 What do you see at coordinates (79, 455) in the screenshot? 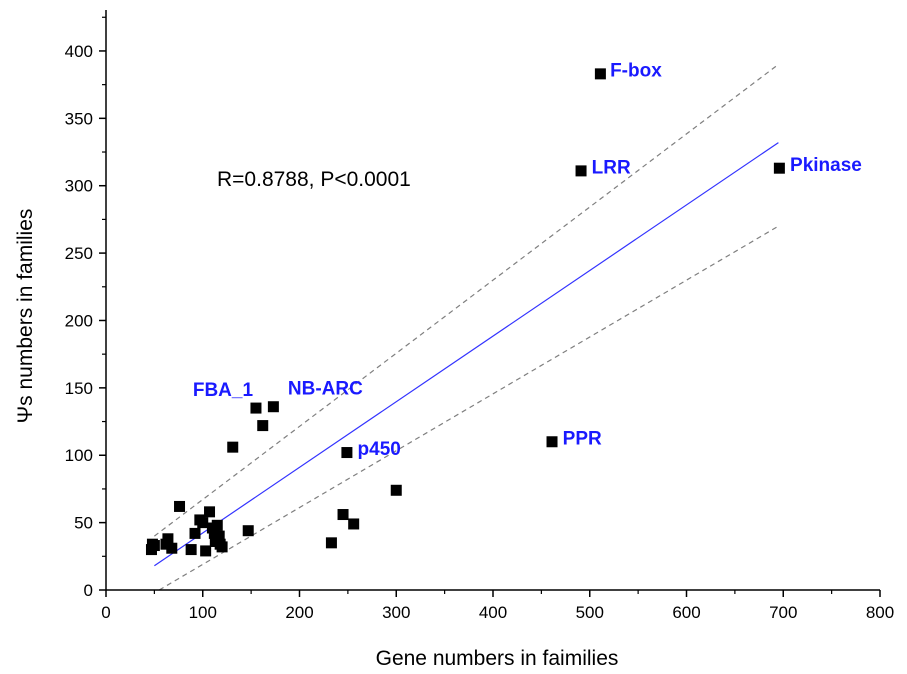
I see `y-tick-label: 100` at bounding box center [79, 455].